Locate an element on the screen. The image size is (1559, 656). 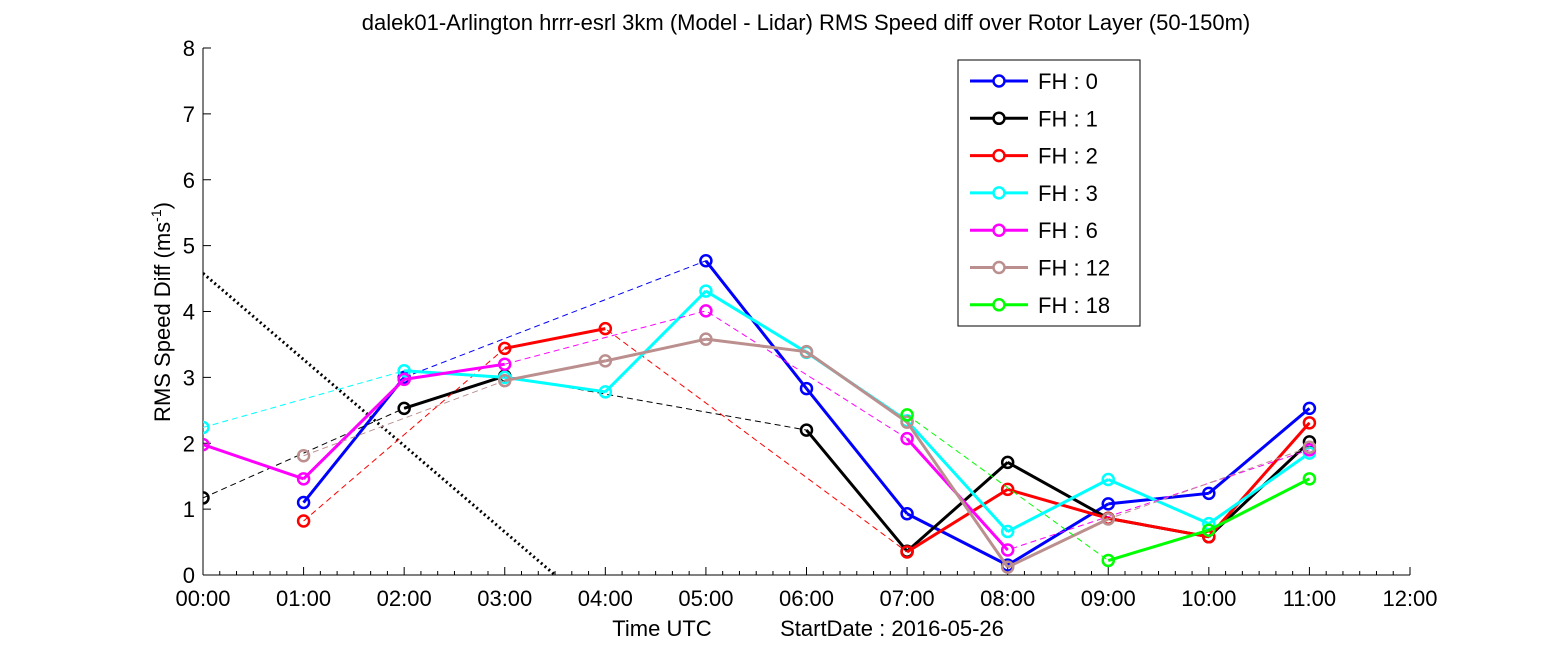
legend-label: FH : 3 is located at coordinates (1068, 193).